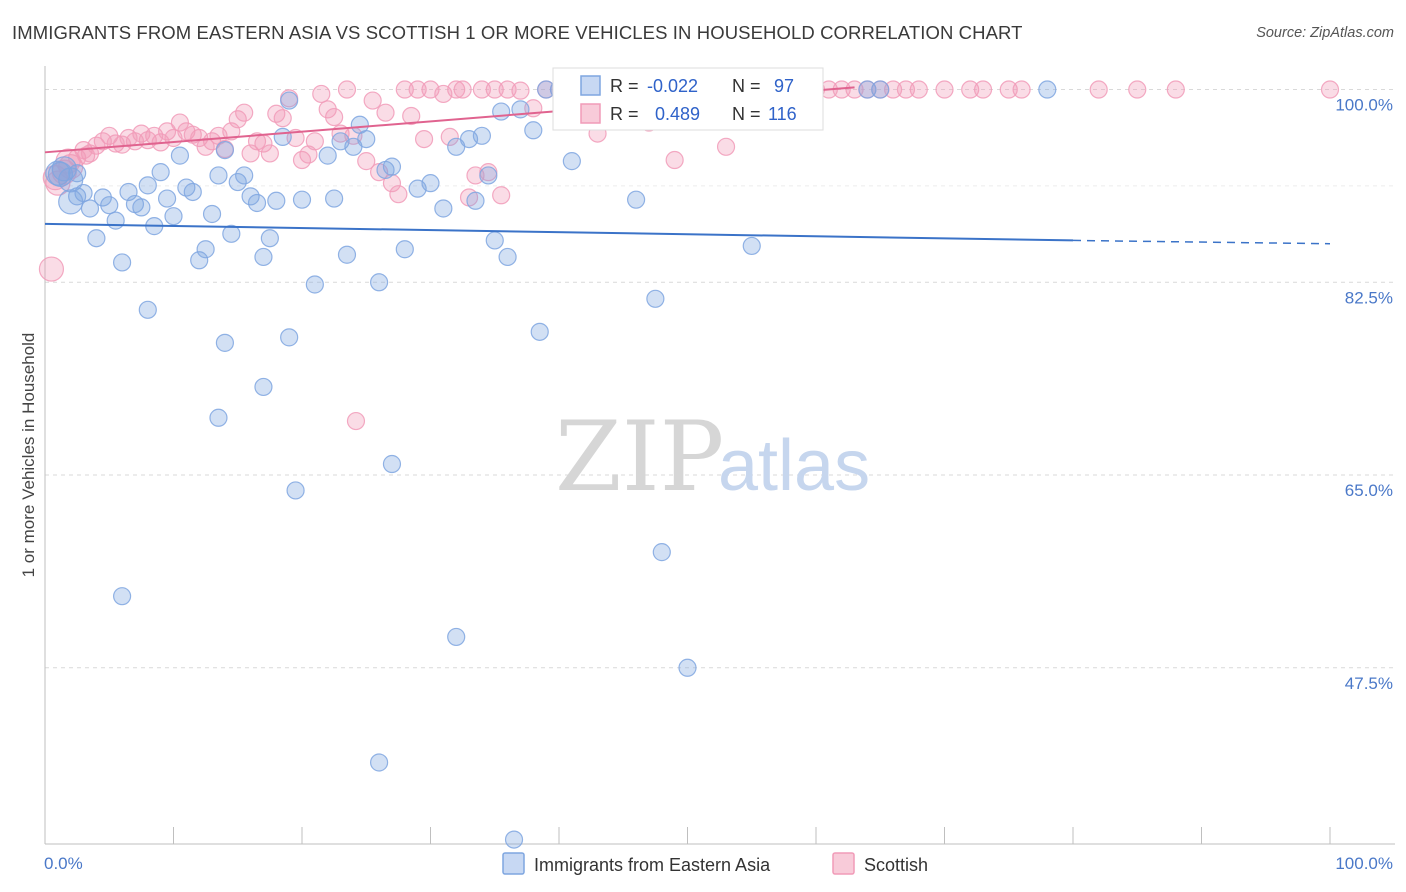 The width and height of the screenshot is (1406, 892). What do you see at coordinates (794, 466) in the screenshot?
I see `watermark-atlas: atlas` at bounding box center [794, 466].